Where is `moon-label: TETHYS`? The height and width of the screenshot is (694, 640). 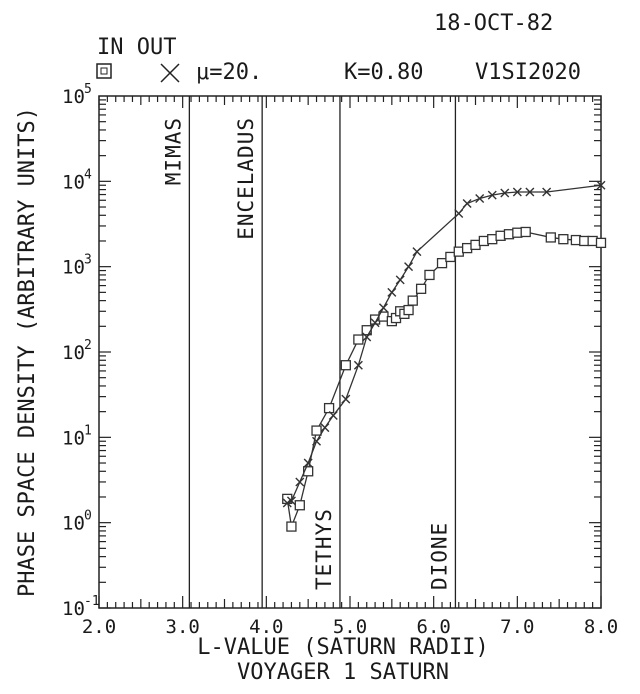
moon-label: TETHYS is located at coordinates (324, 549).